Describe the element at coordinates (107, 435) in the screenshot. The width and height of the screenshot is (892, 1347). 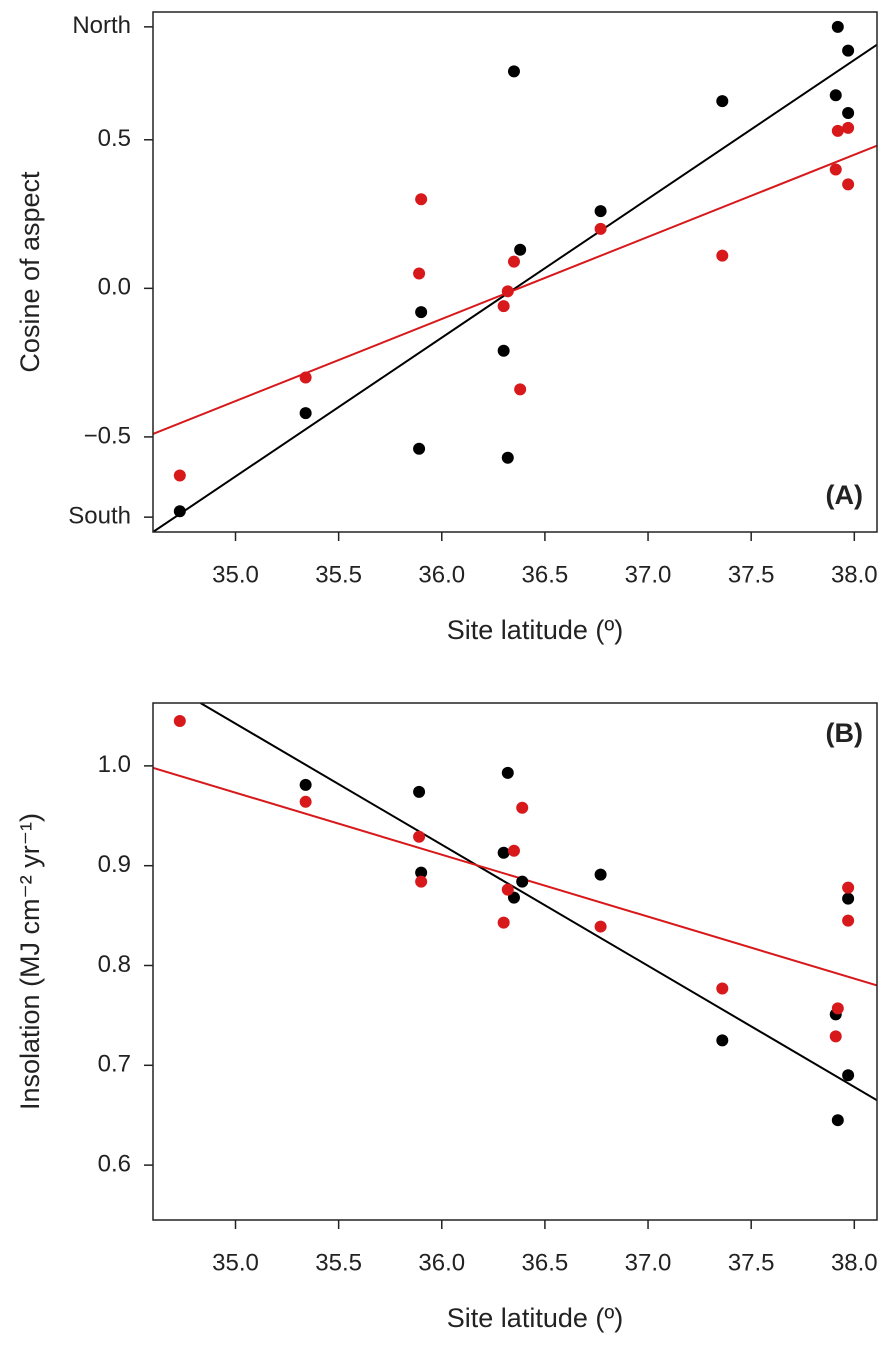
I see `y-tick-label: −0.5` at that location.